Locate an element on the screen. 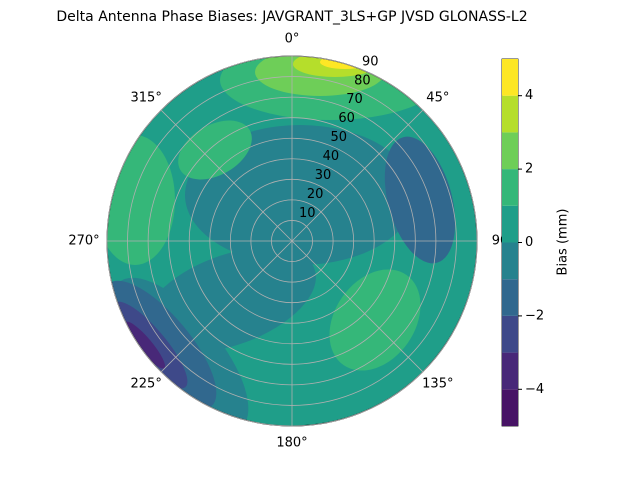  colorbar-label: Bias (mm) is located at coordinates (563, 242).